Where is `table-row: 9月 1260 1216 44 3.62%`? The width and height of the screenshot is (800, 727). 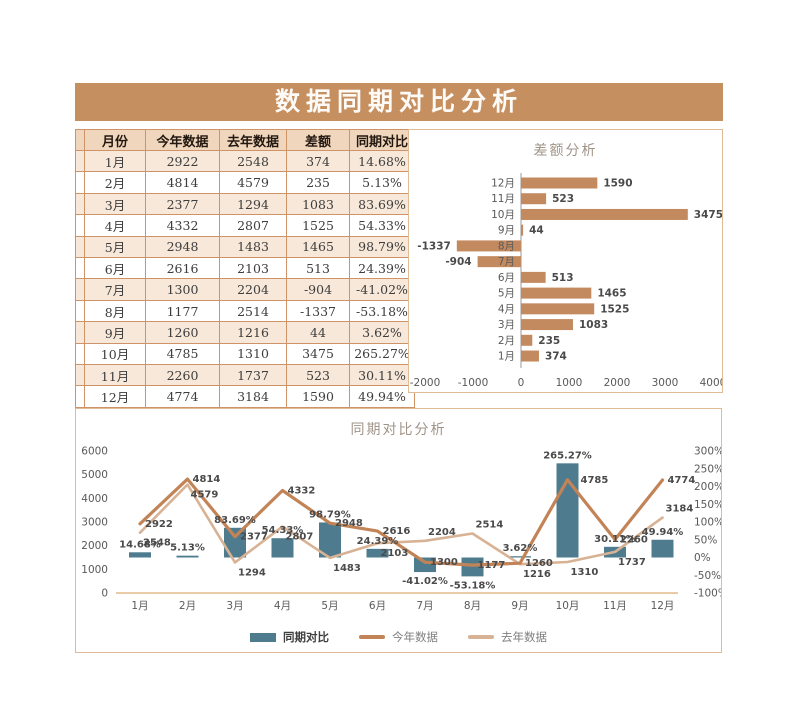
table-row: 9月 1260 1216 44 3.62% is located at coordinates (245, 332).